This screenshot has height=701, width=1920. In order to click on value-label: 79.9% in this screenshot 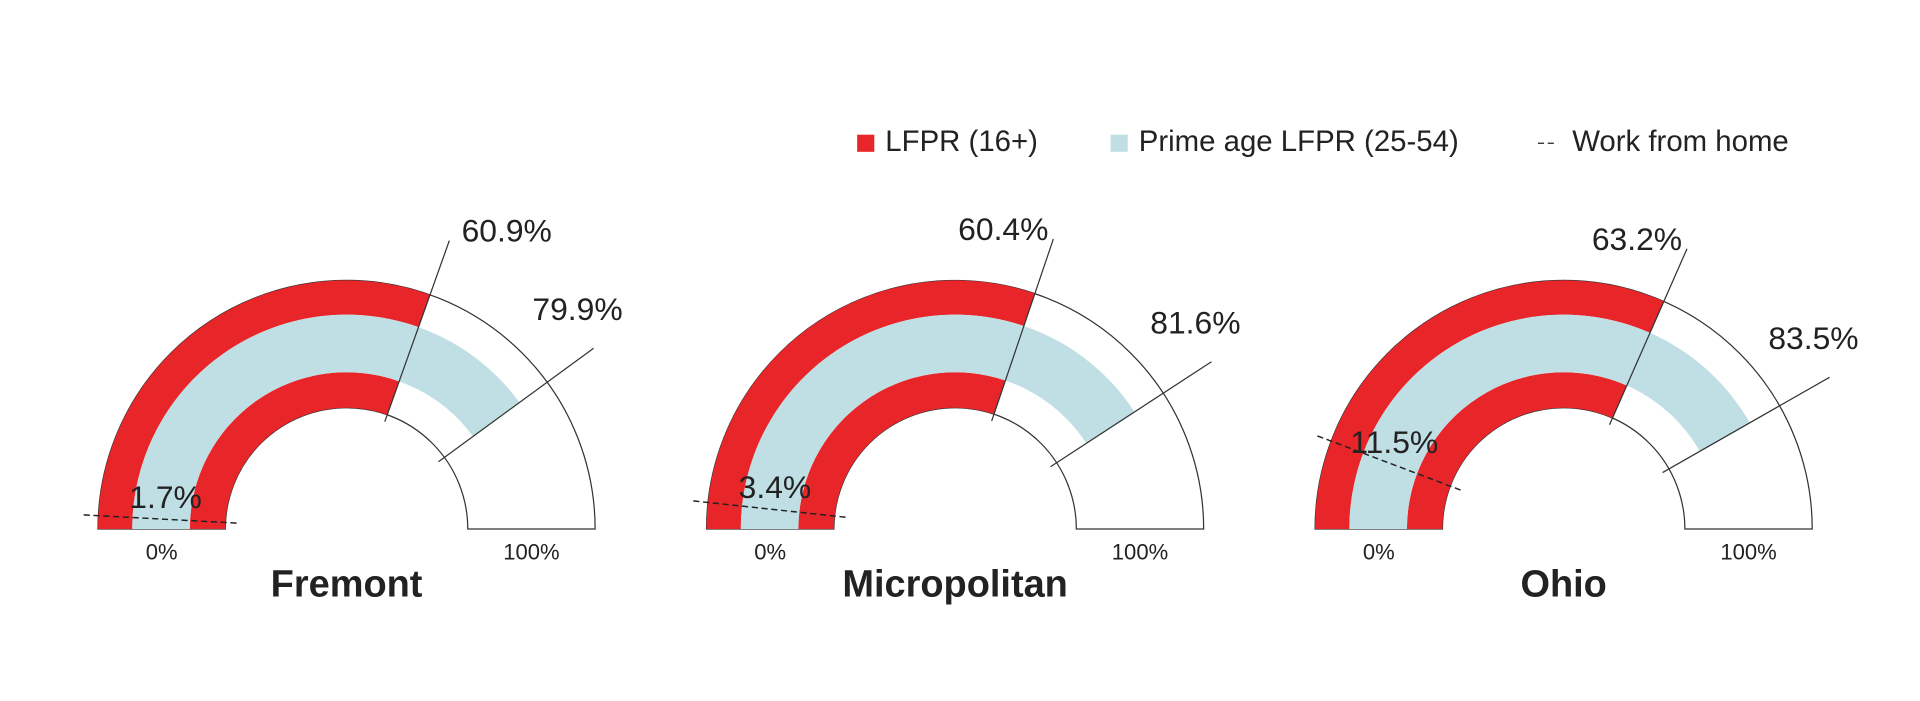, I will do `click(577, 309)`.